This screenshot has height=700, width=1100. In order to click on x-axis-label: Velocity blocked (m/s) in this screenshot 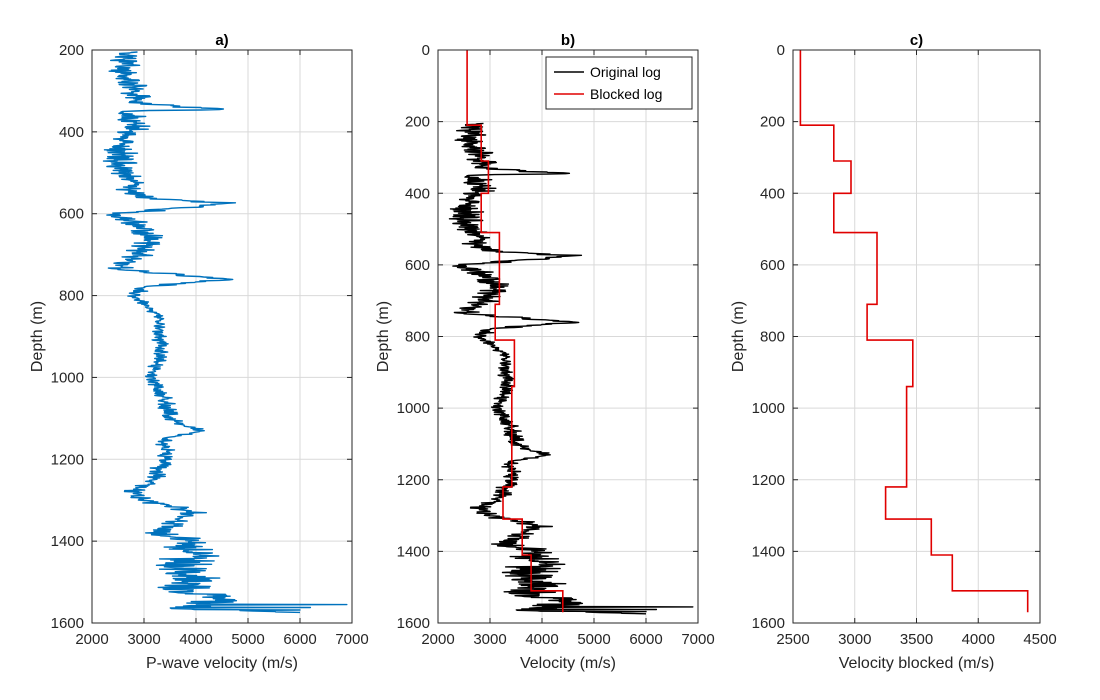, I will do `click(917, 663)`.